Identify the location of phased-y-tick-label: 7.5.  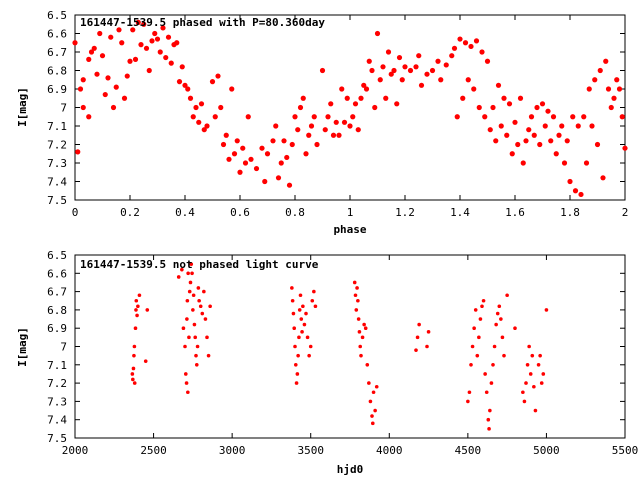
(57, 200).